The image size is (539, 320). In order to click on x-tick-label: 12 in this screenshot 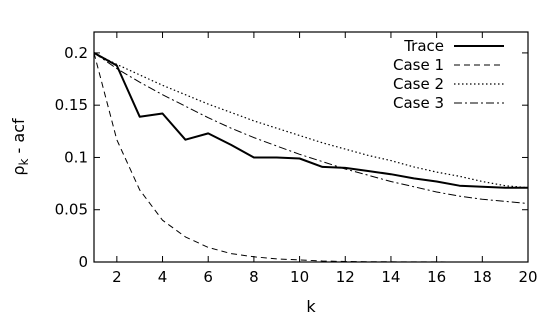, I will do `click(345, 277)`.